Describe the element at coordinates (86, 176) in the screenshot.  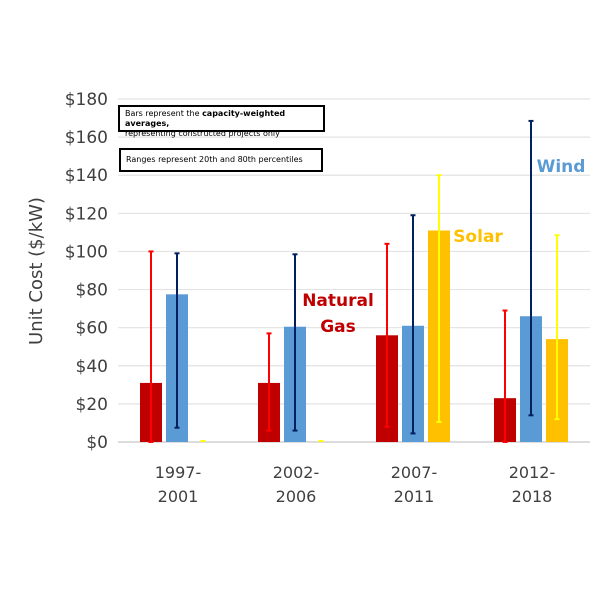
I see `y-tick-label: $140` at that location.